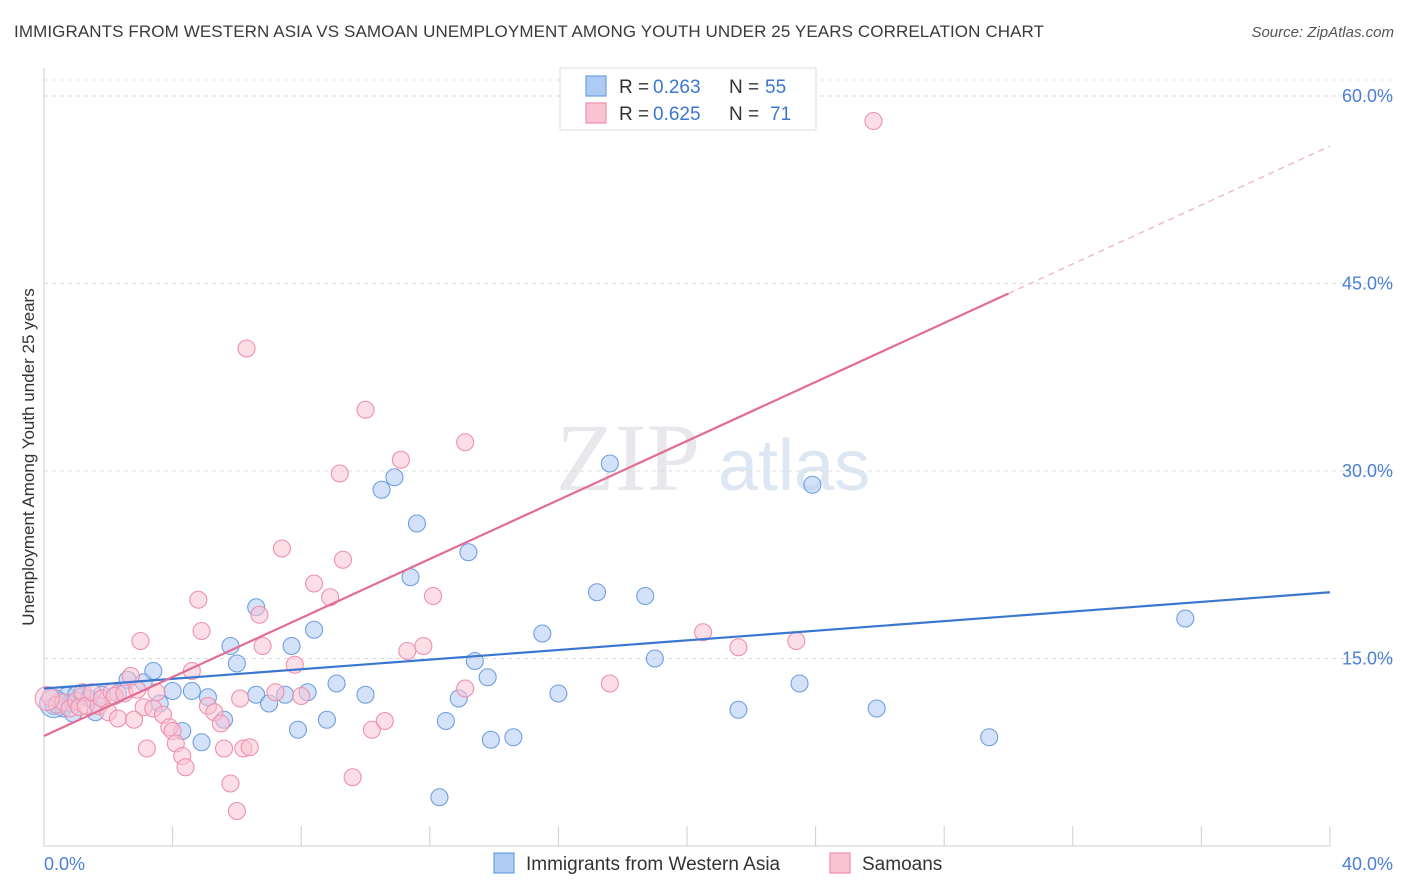  What do you see at coordinates (744, 114) in the screenshot?
I see `legend-n-label-2: N =` at bounding box center [744, 114].